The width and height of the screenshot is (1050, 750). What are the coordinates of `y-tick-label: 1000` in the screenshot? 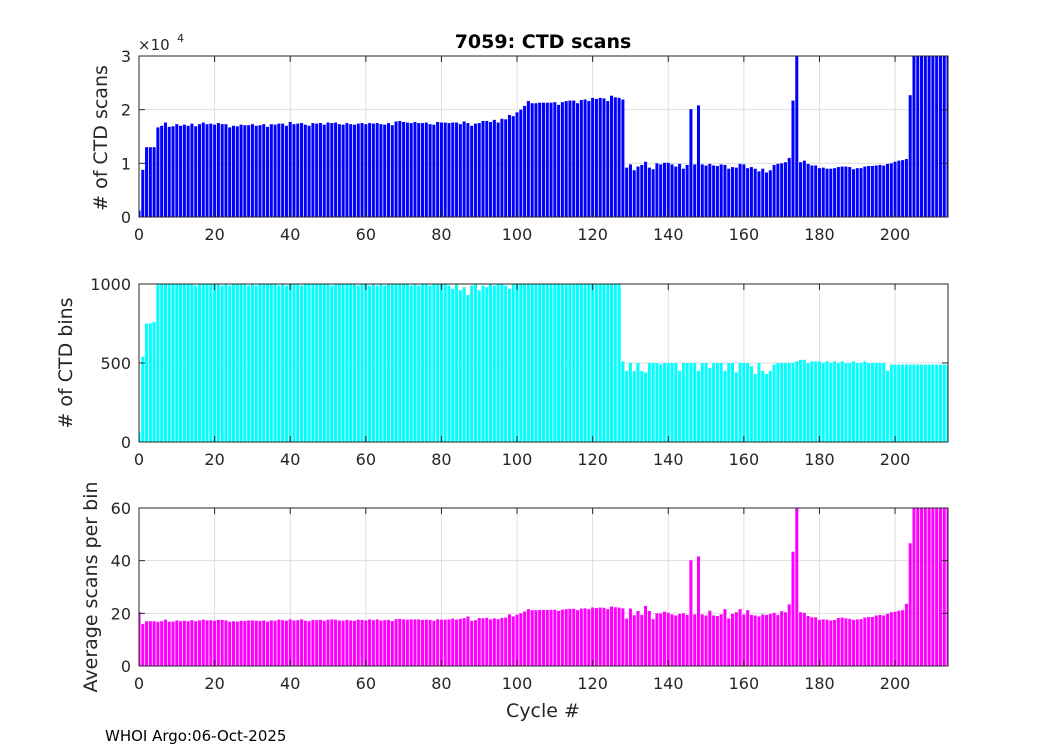 It's located at (110, 284).